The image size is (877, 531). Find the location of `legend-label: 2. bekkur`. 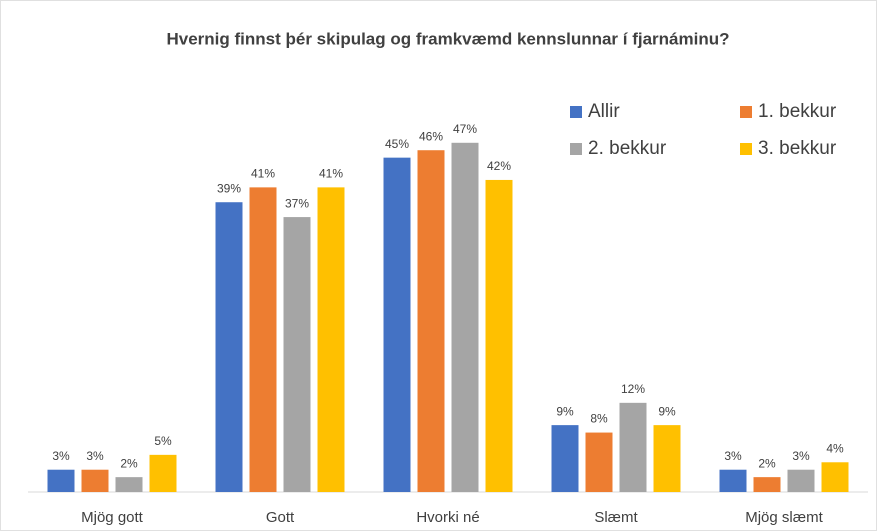

legend-label: 2. bekkur is located at coordinates (627, 148).